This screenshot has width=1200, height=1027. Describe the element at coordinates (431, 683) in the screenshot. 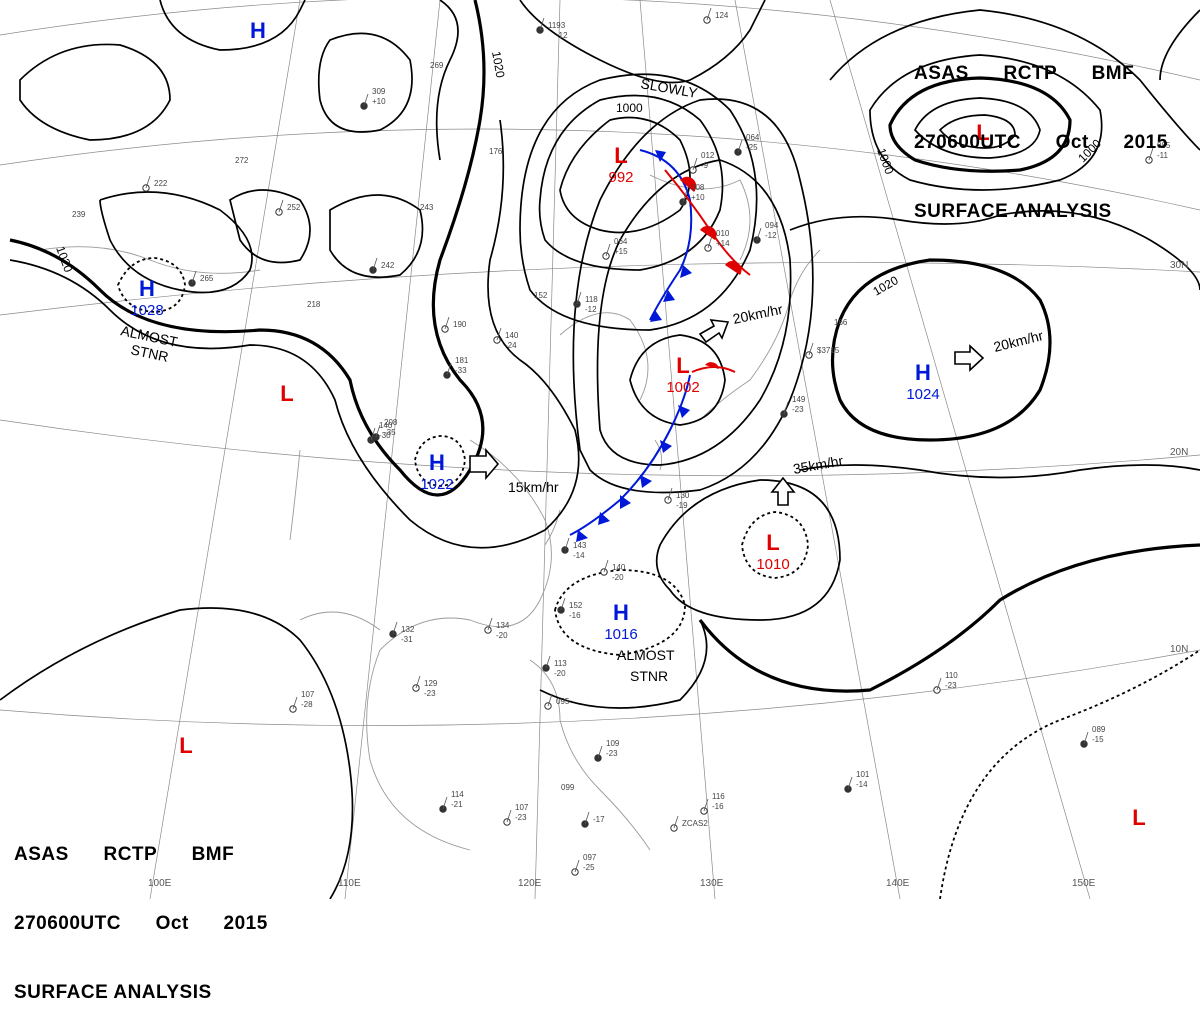

I see `station-value: 129` at that location.